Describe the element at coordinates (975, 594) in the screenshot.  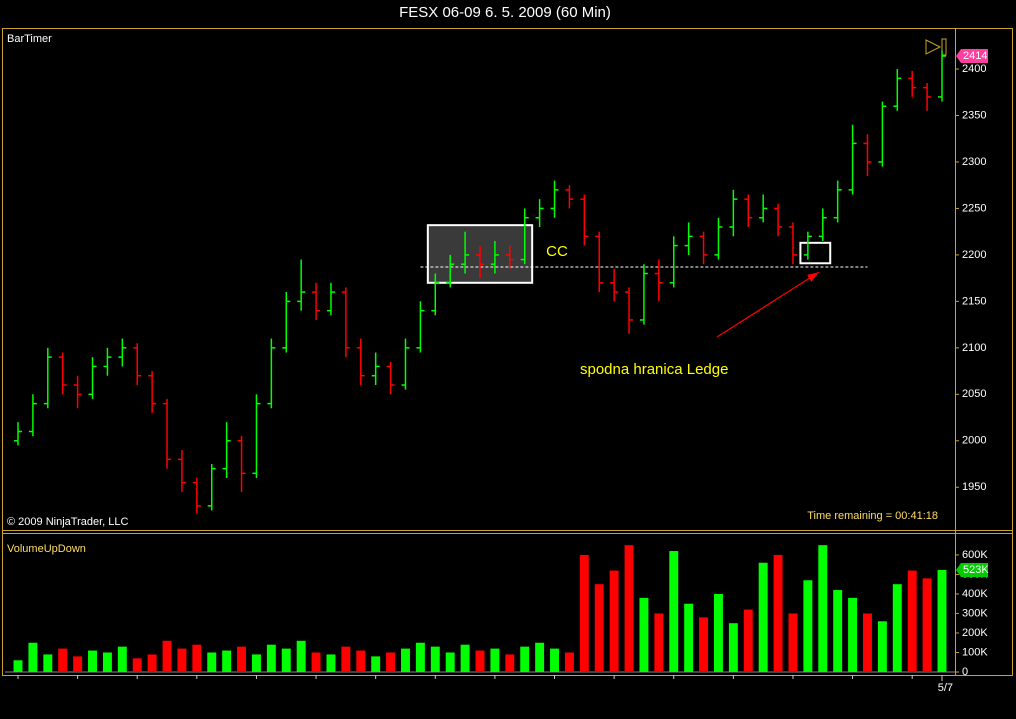
I see `y-tick-label: 400K` at that location.